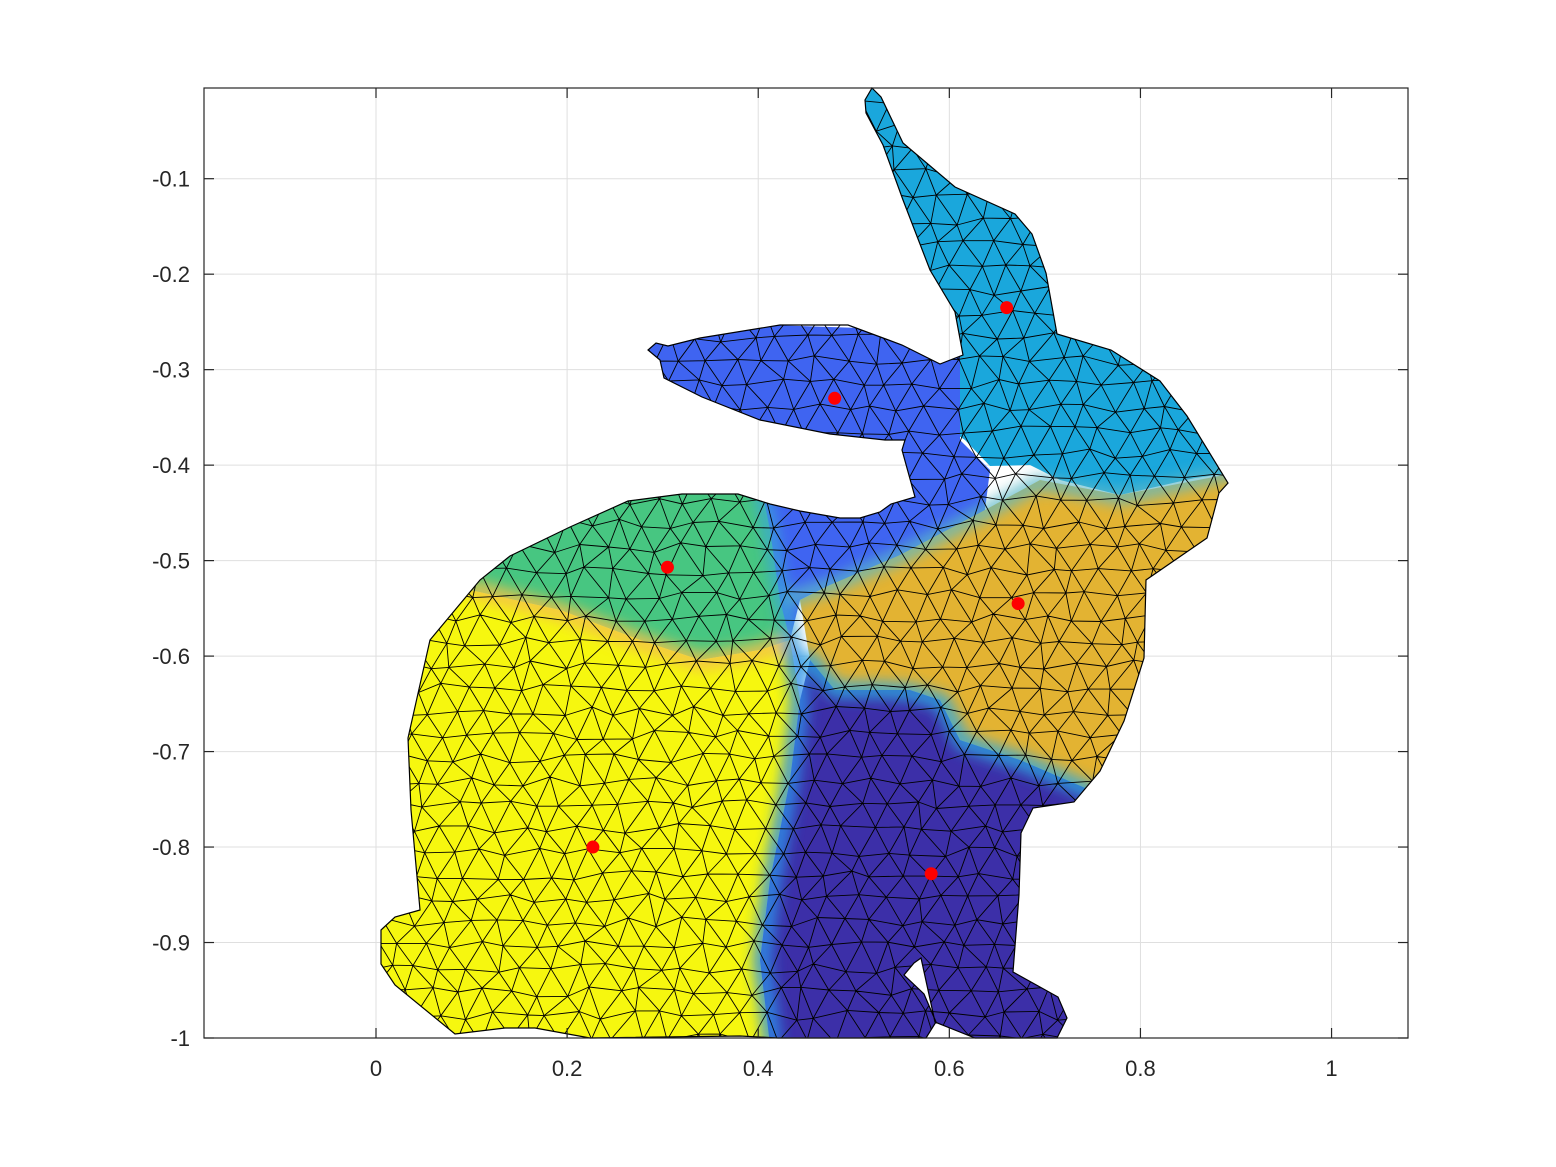 The height and width of the screenshot is (1167, 1556). Describe the element at coordinates (171, 656) in the screenshot. I see `y-tick-label: -0.6` at that location.